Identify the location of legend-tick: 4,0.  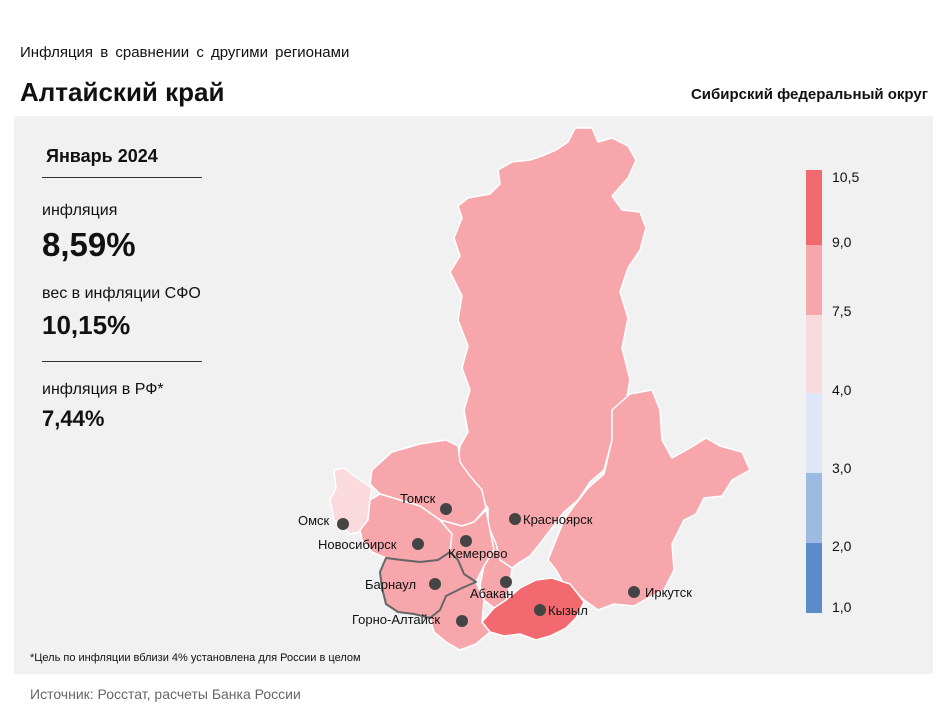
(842, 390).